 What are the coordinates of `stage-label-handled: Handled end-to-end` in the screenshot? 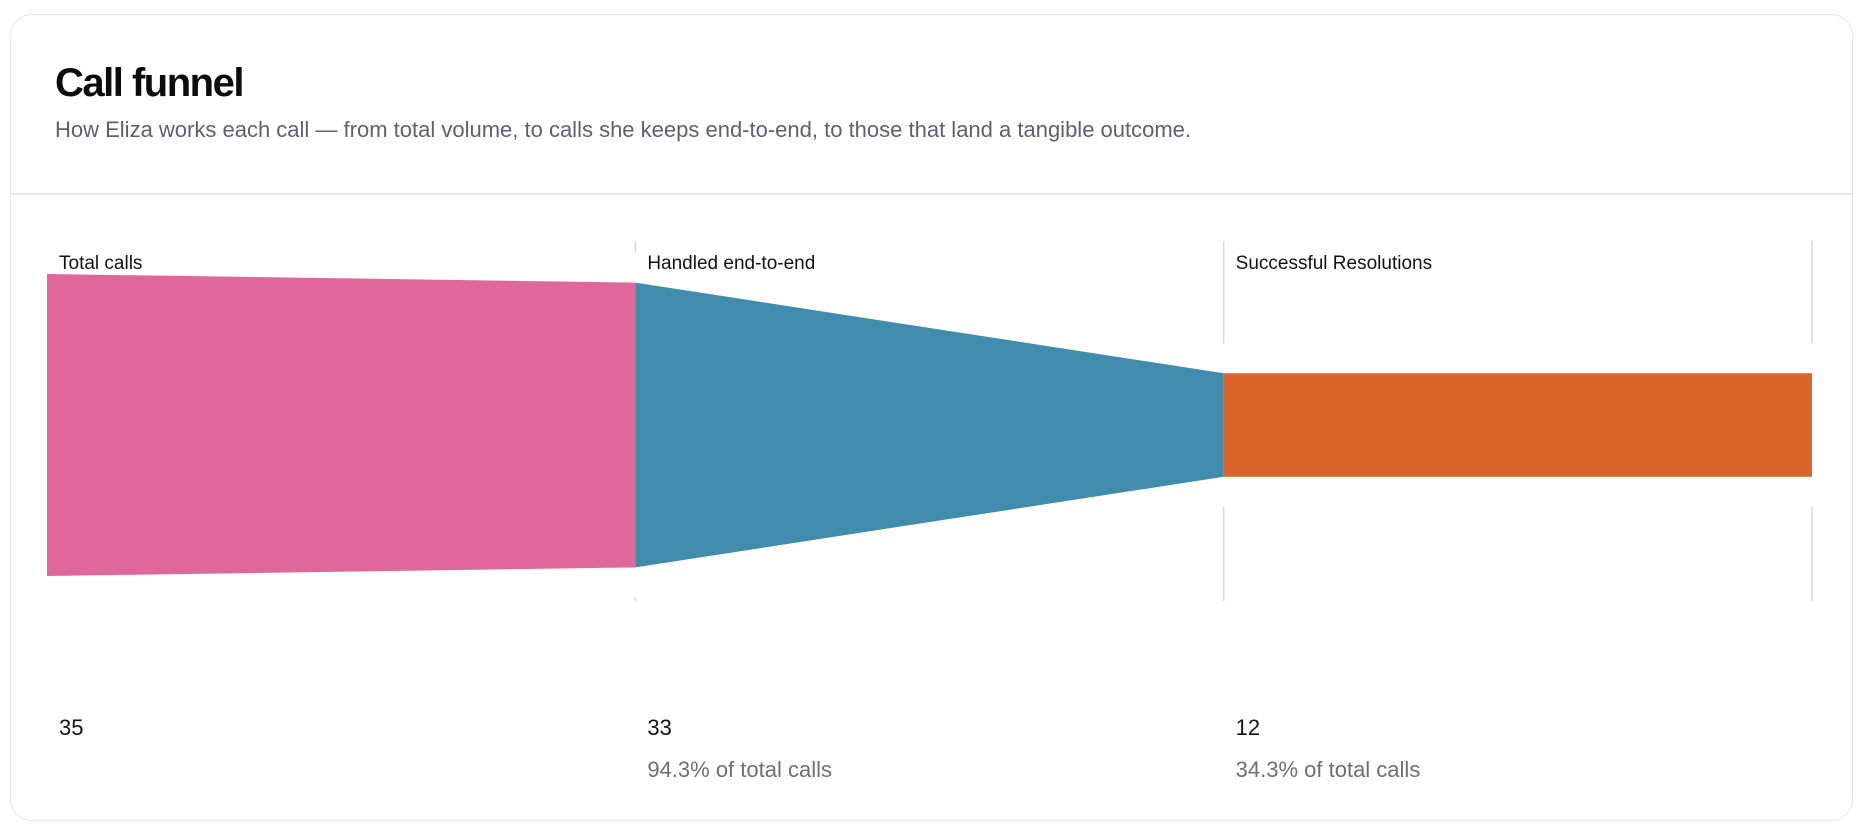 It's located at (731, 263).